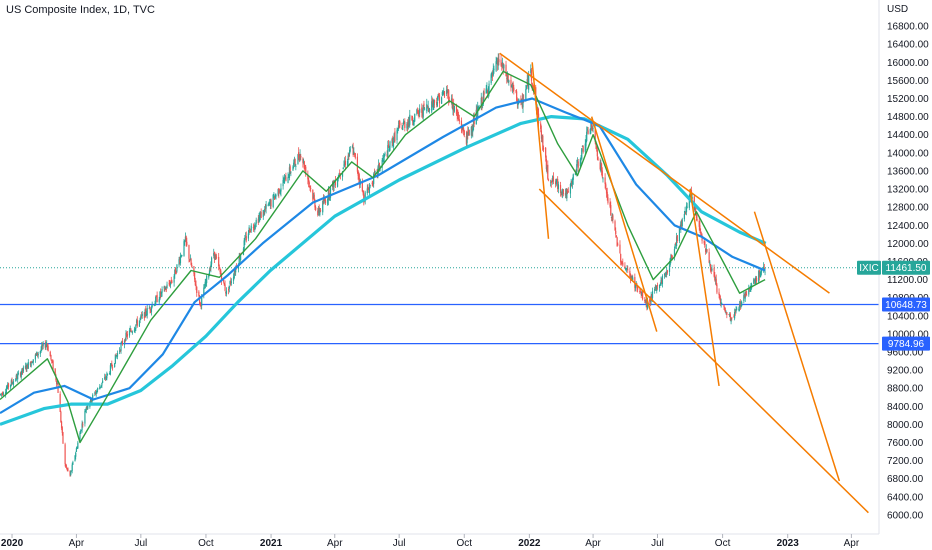 Image resolution: width=932 pixels, height=550 pixels. Describe the element at coordinates (905, 479) in the screenshot. I see `price-tick-label: 6800.00` at that location.